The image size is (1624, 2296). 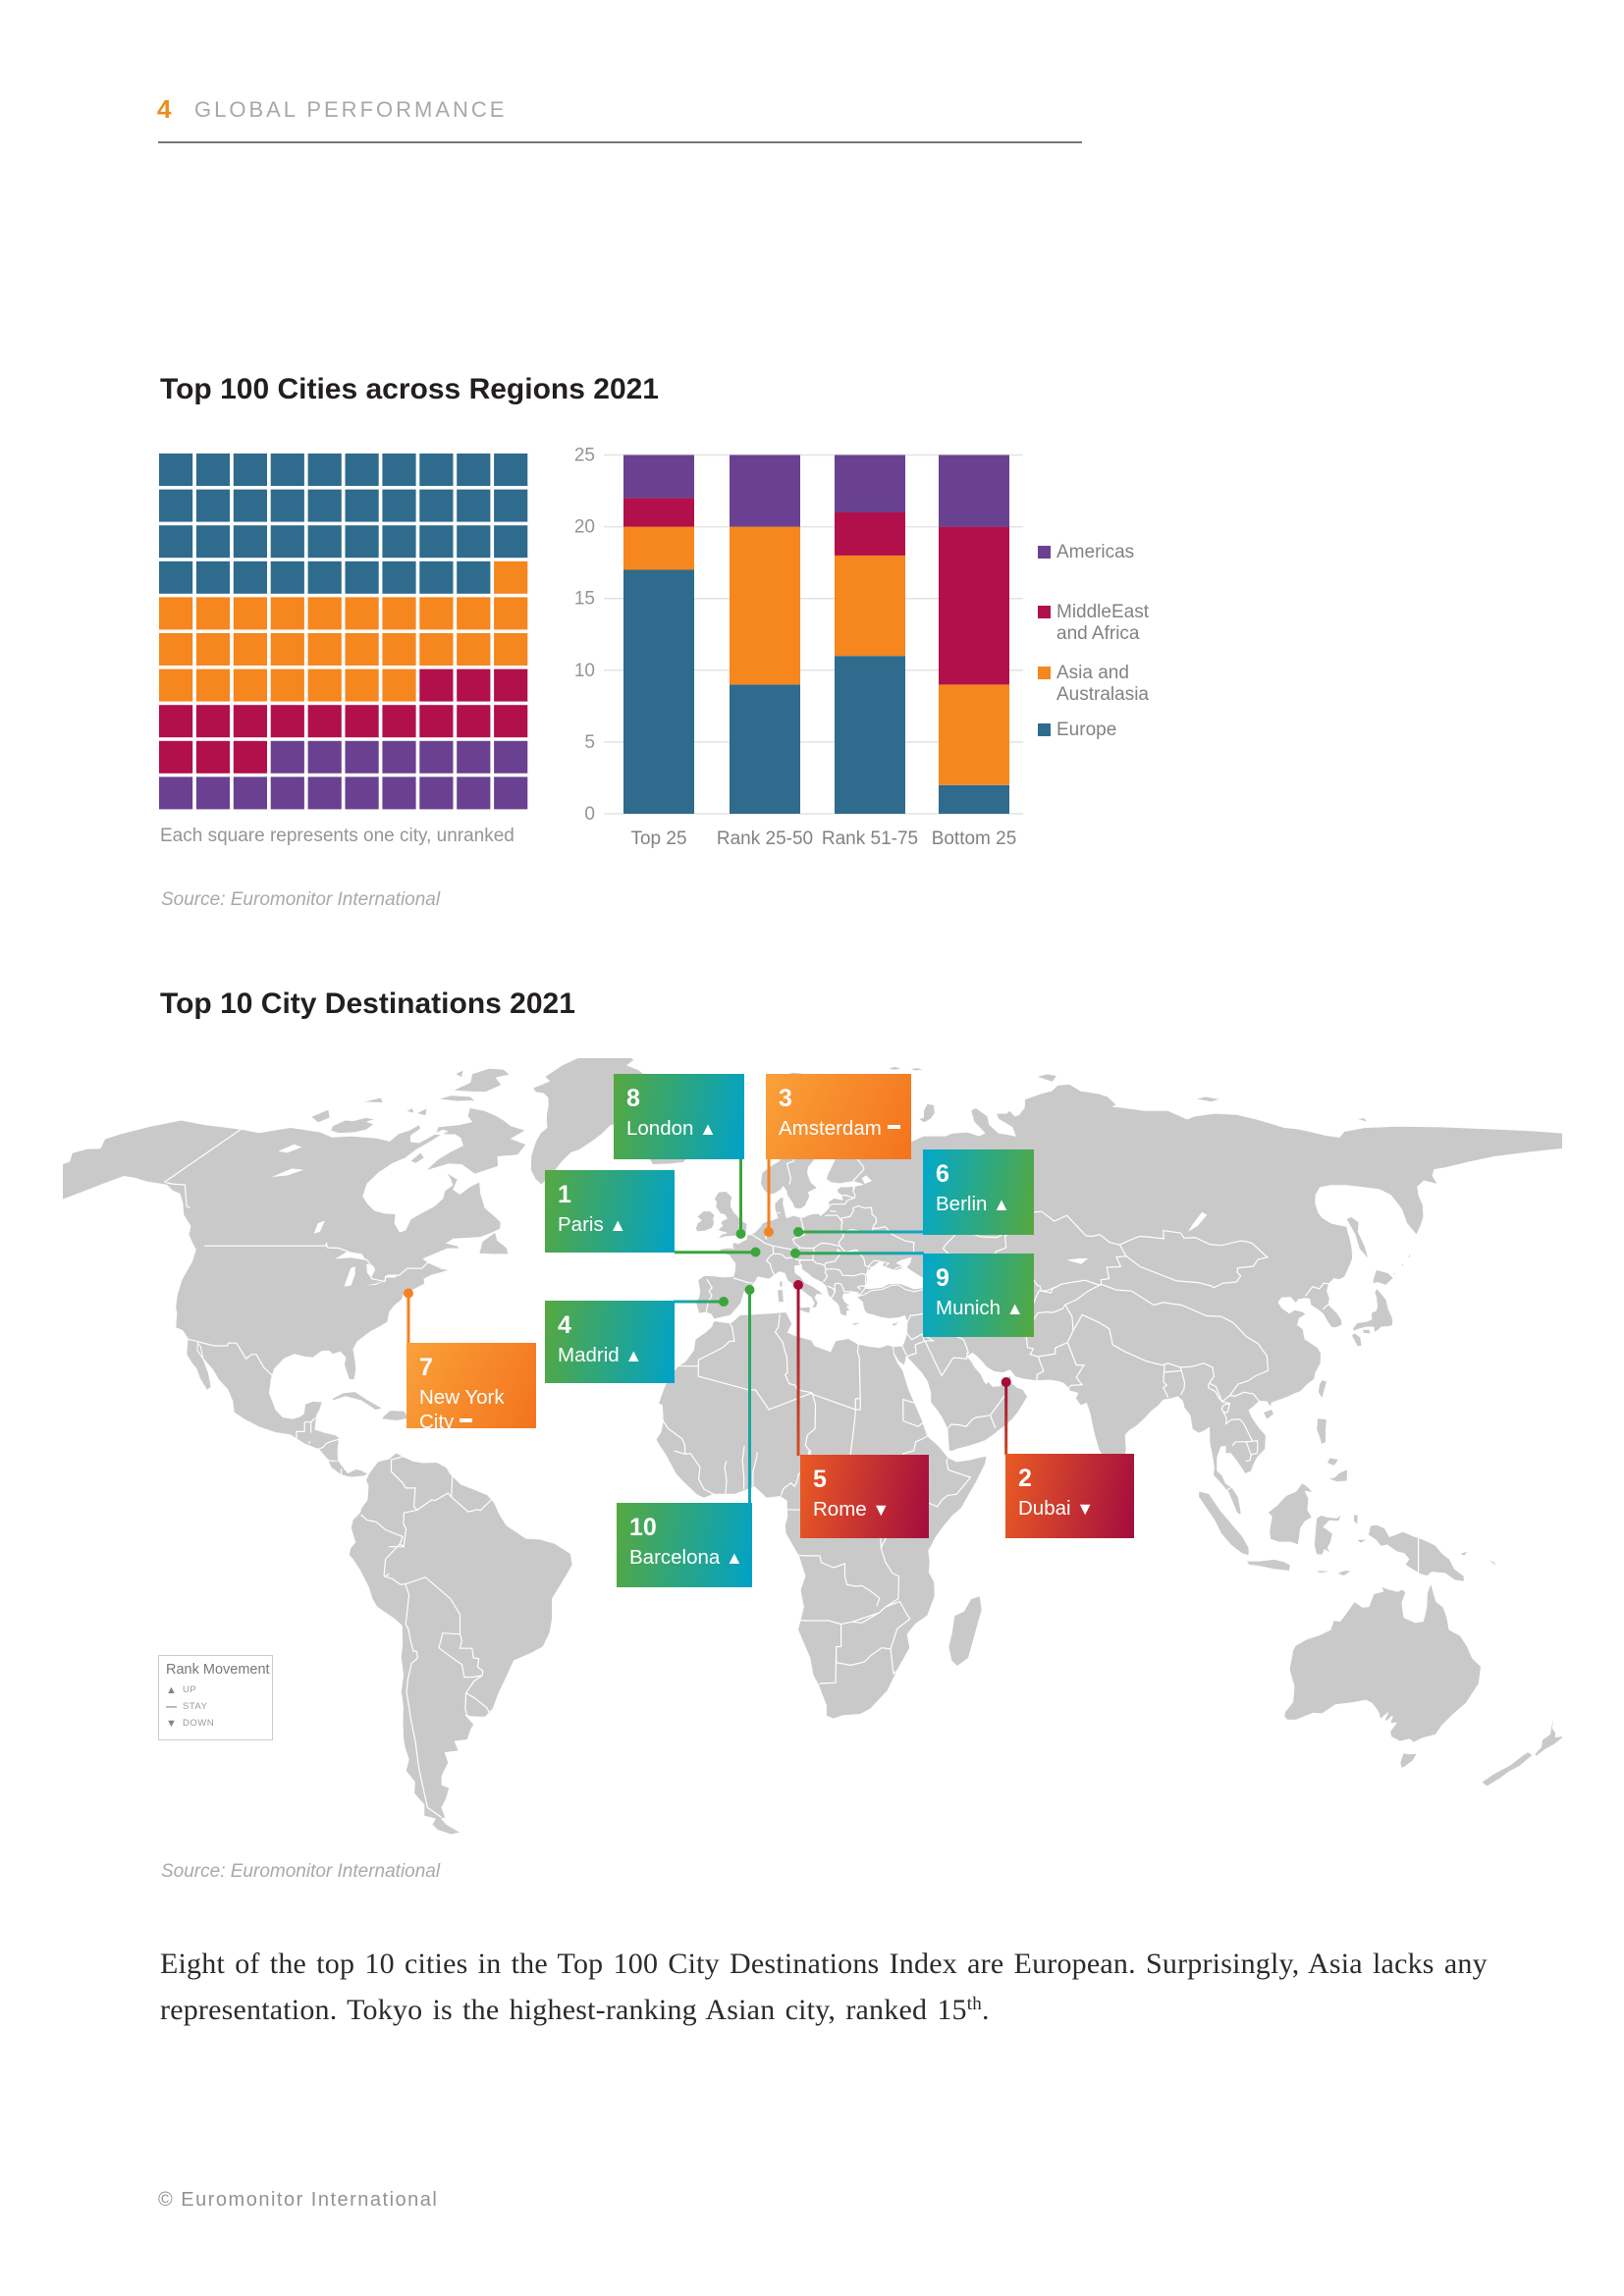 What do you see at coordinates (1098, 633) in the screenshot?
I see `svg-text: and Africa` at bounding box center [1098, 633].